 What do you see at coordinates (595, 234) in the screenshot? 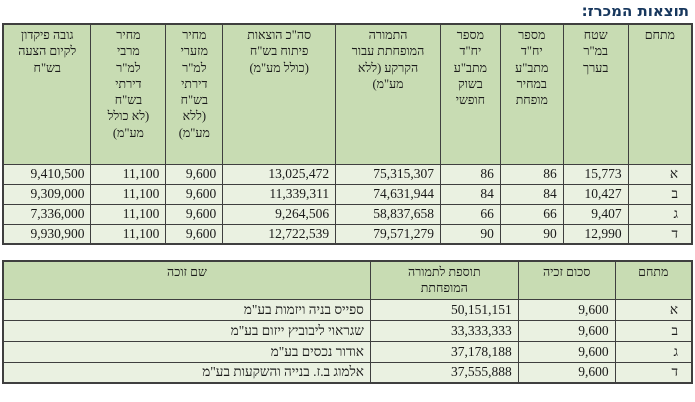
I see `cell-area-sqm: 12,990` at bounding box center [595, 234].